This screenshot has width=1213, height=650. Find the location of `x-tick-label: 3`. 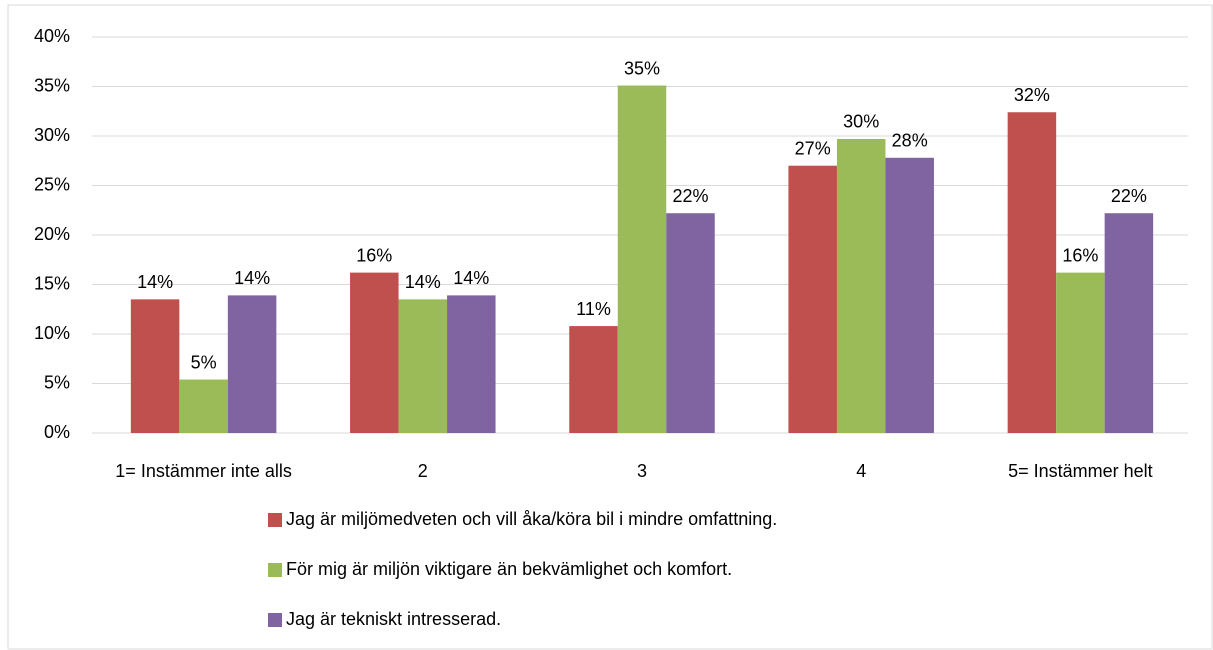

x-tick-label: 3 is located at coordinates (642, 471).